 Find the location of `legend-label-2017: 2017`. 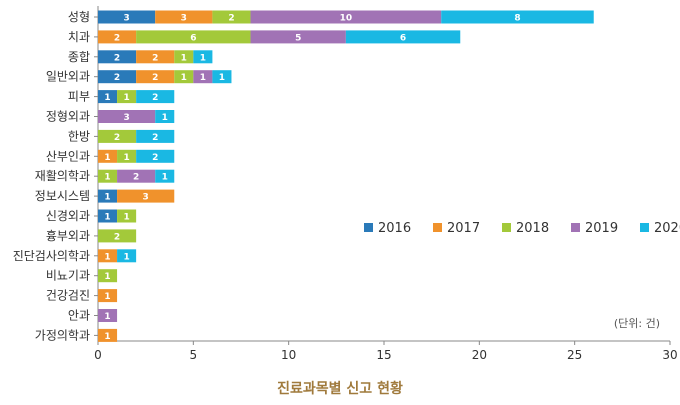

legend-label-2017: 2017 is located at coordinates (463, 228).